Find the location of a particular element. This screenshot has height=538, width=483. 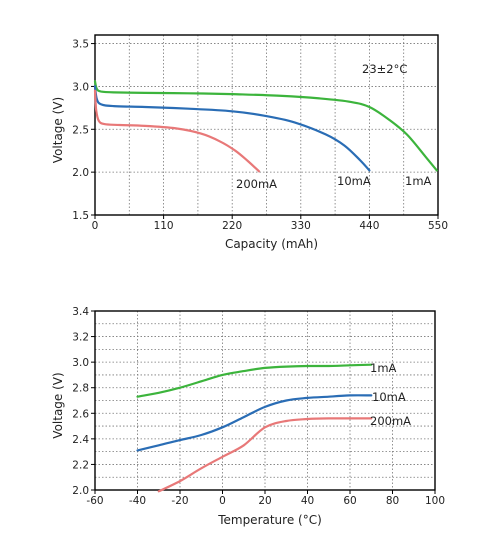

y-tick-label: 2.6 is located at coordinates (80, 414).